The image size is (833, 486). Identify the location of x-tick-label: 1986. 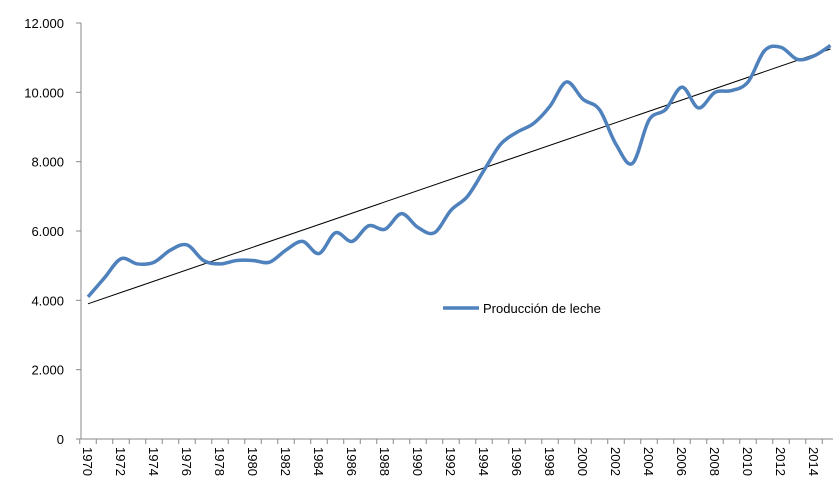
(351, 461).